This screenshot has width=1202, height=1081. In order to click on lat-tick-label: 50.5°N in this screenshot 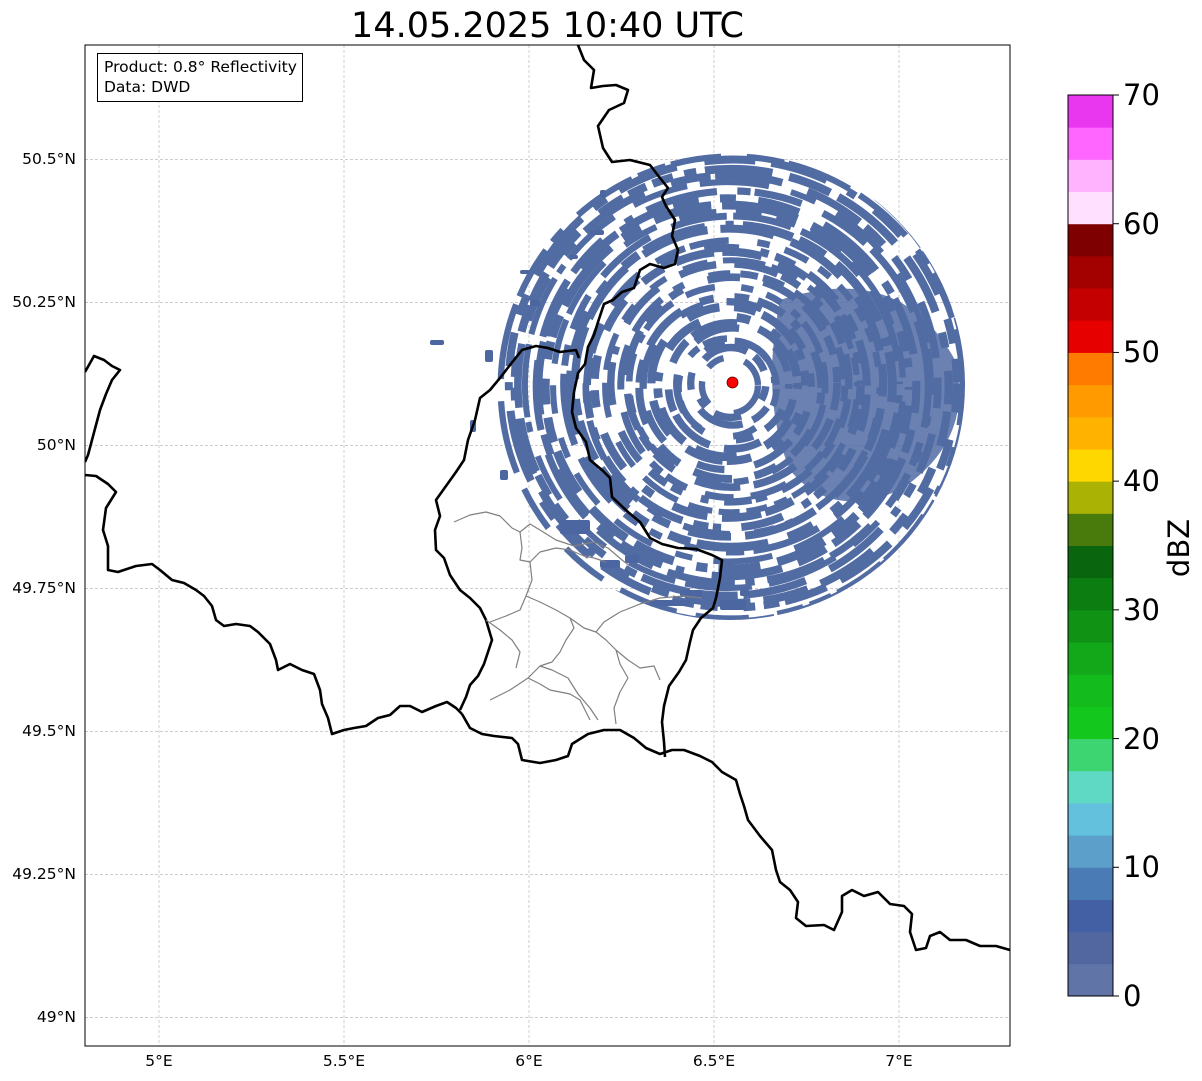, I will do `click(49, 159)`.